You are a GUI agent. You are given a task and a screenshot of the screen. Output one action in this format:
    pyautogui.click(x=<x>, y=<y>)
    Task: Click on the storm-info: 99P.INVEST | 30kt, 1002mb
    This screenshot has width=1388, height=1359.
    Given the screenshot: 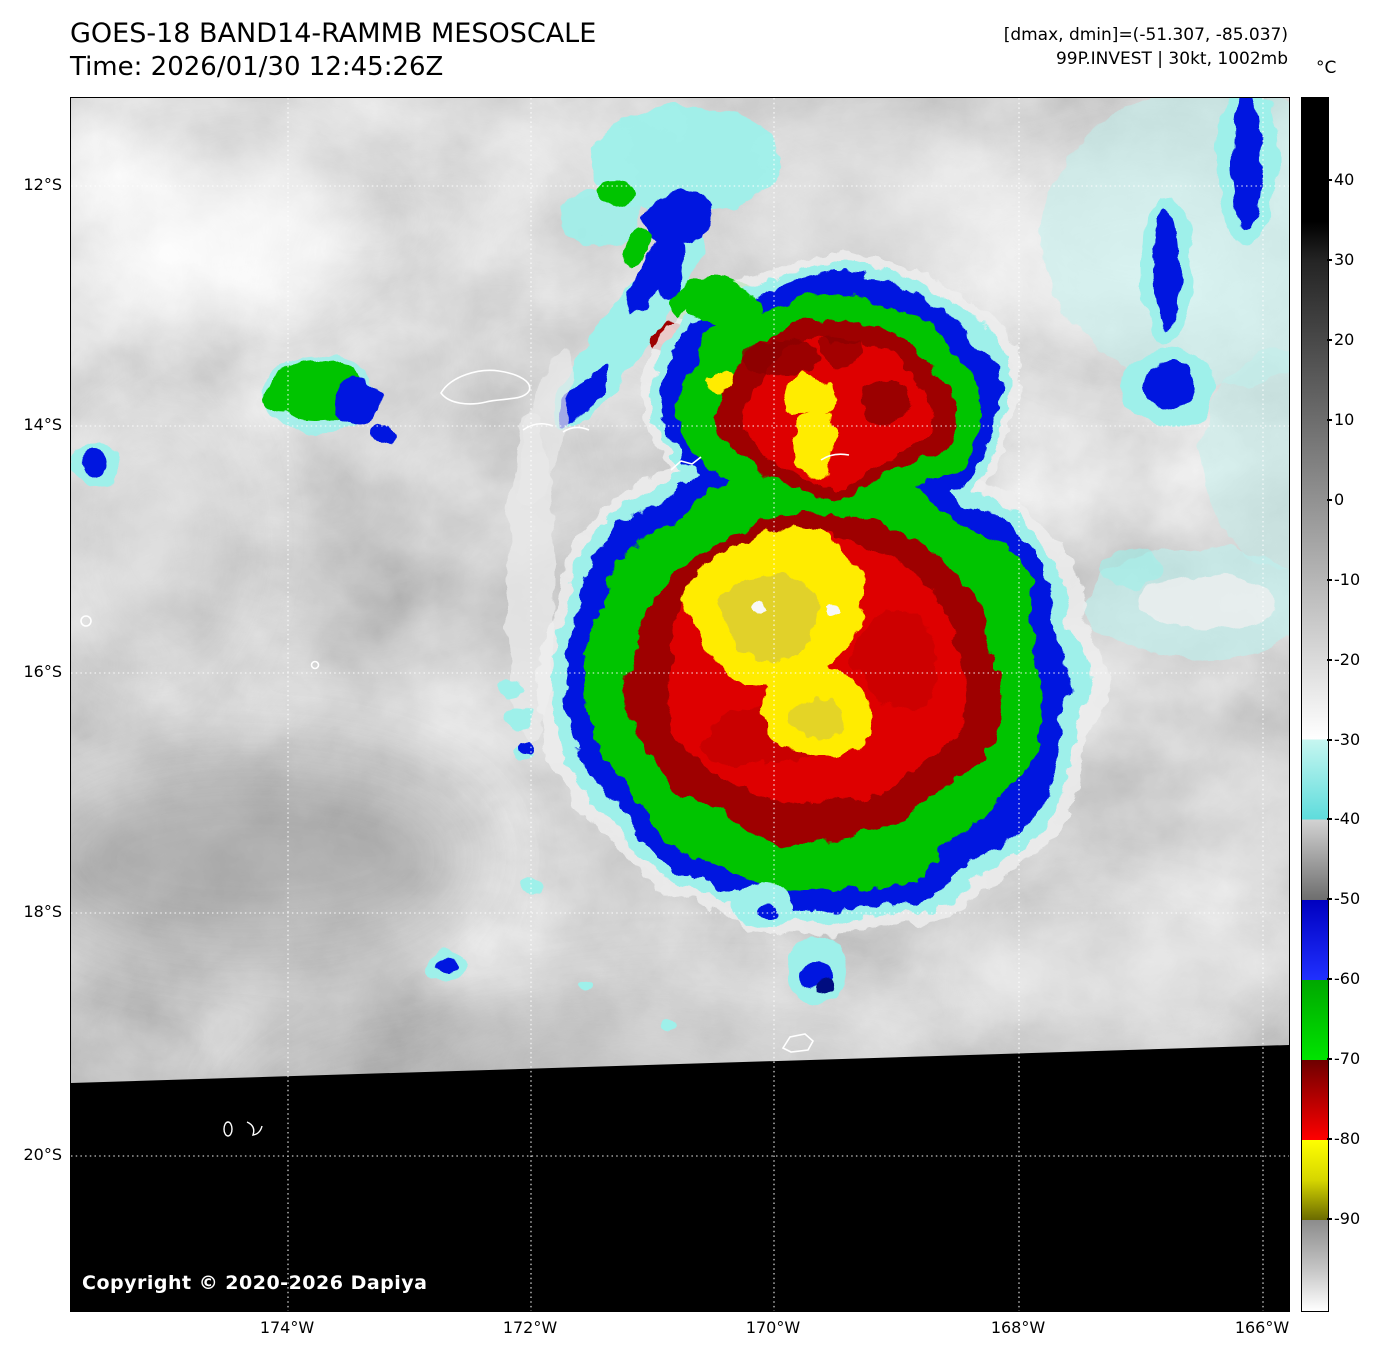 What is the action you would take?
    pyautogui.click(x=1171, y=58)
    